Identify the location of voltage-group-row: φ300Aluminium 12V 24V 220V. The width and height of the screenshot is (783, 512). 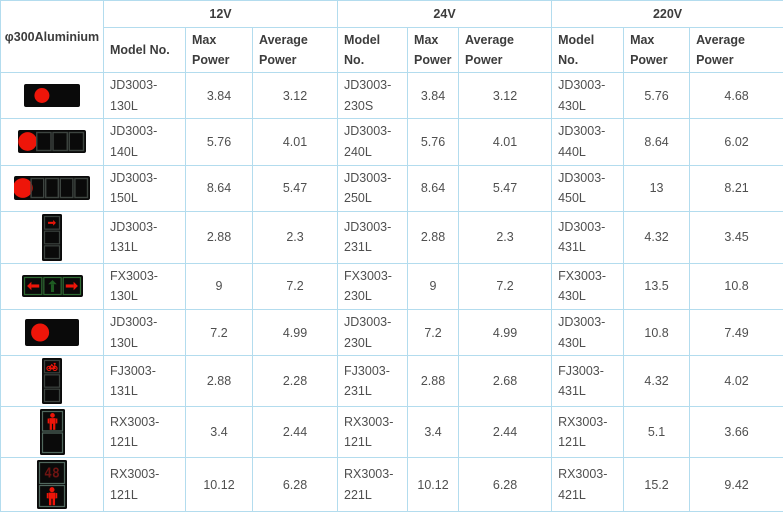
(392, 14).